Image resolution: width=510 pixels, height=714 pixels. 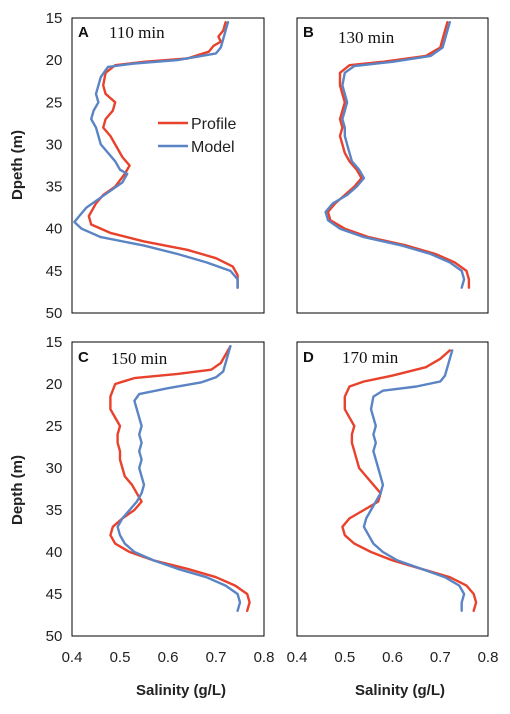 I want to click on panel-a-ytick-label: 15, so click(x=54, y=18).